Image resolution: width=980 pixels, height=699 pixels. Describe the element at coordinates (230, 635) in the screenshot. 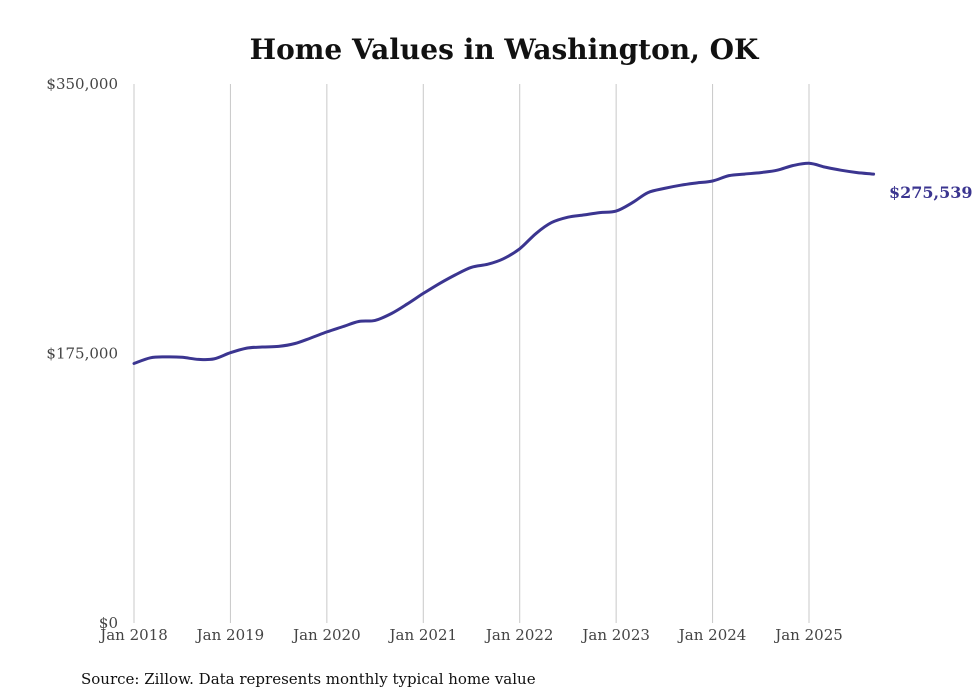

I see `x-tick-label: Jan 2019` at that location.